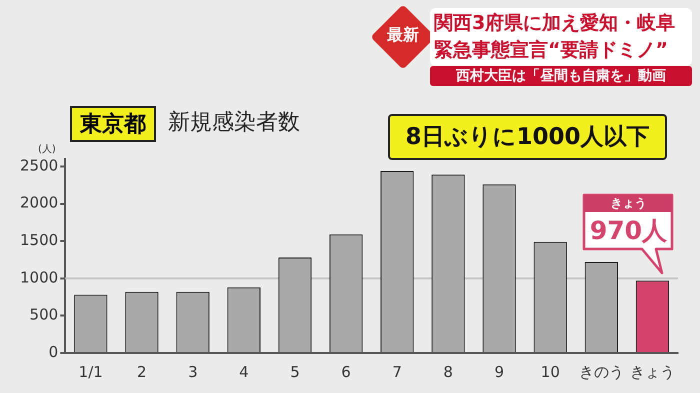 The height and width of the screenshot is (393, 700). I want to click on y-tick-label: 500, so click(44, 315).